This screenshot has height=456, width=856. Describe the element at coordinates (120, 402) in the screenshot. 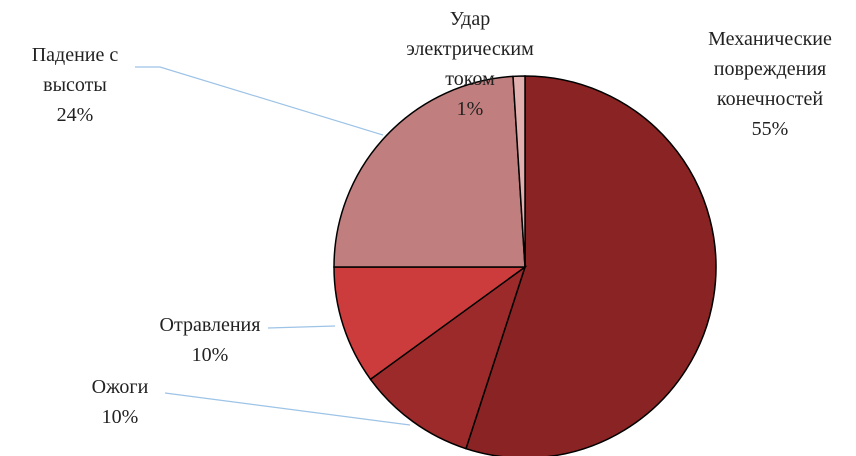

I see `slice-label: Ожоги 10%` at that location.